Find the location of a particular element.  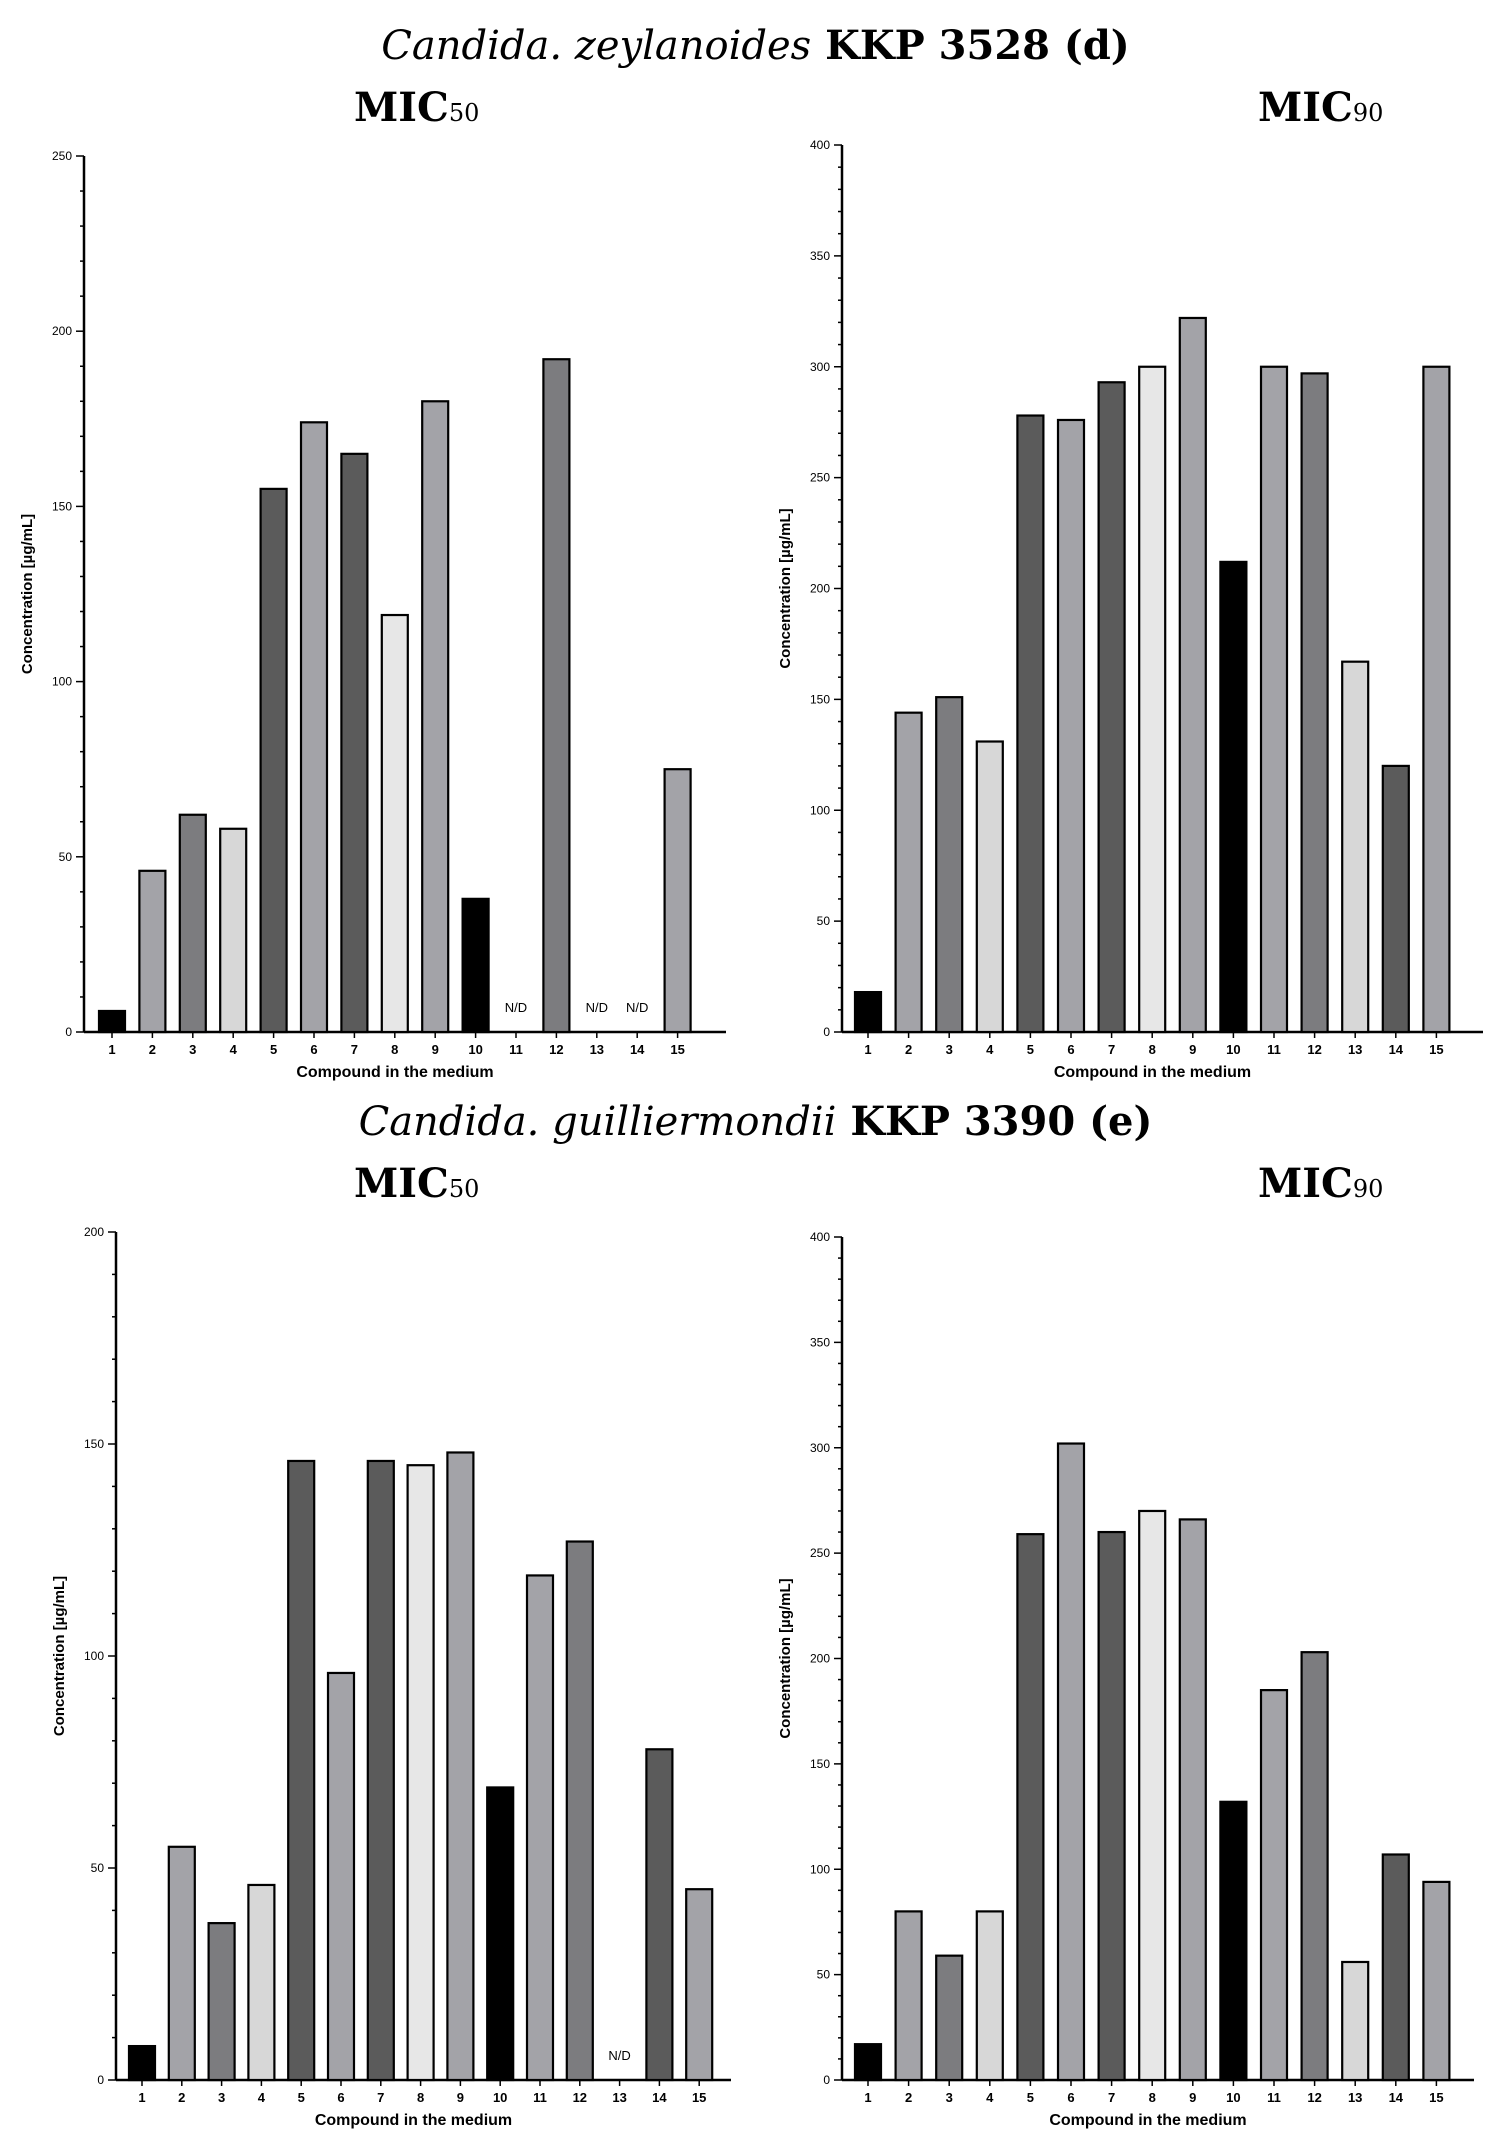

x-tick-label: 11 is located at coordinates (540, 2097).